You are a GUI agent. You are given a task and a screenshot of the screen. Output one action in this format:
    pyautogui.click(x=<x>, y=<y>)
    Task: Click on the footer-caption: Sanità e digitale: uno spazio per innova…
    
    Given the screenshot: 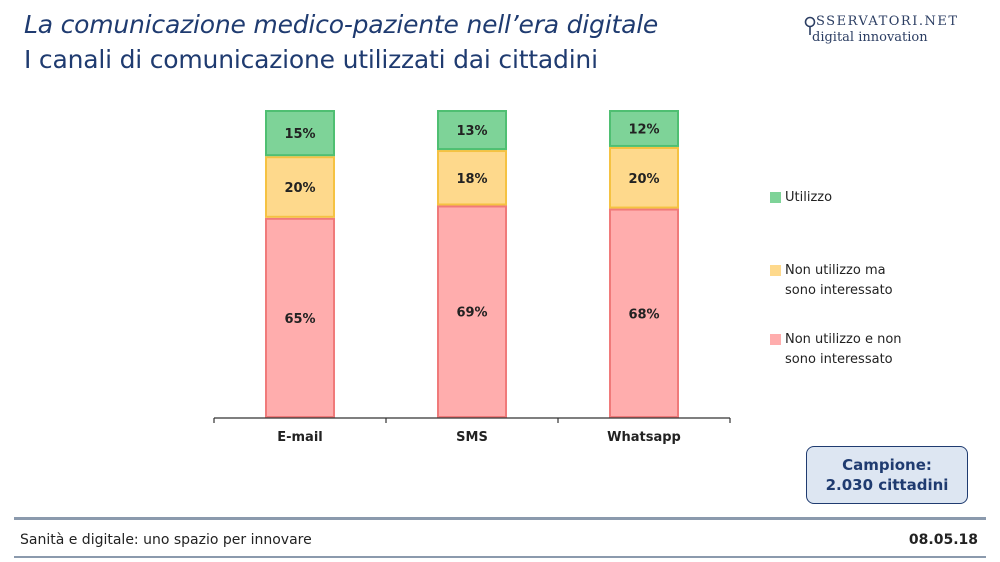 What is the action you would take?
    pyautogui.click(x=166, y=540)
    